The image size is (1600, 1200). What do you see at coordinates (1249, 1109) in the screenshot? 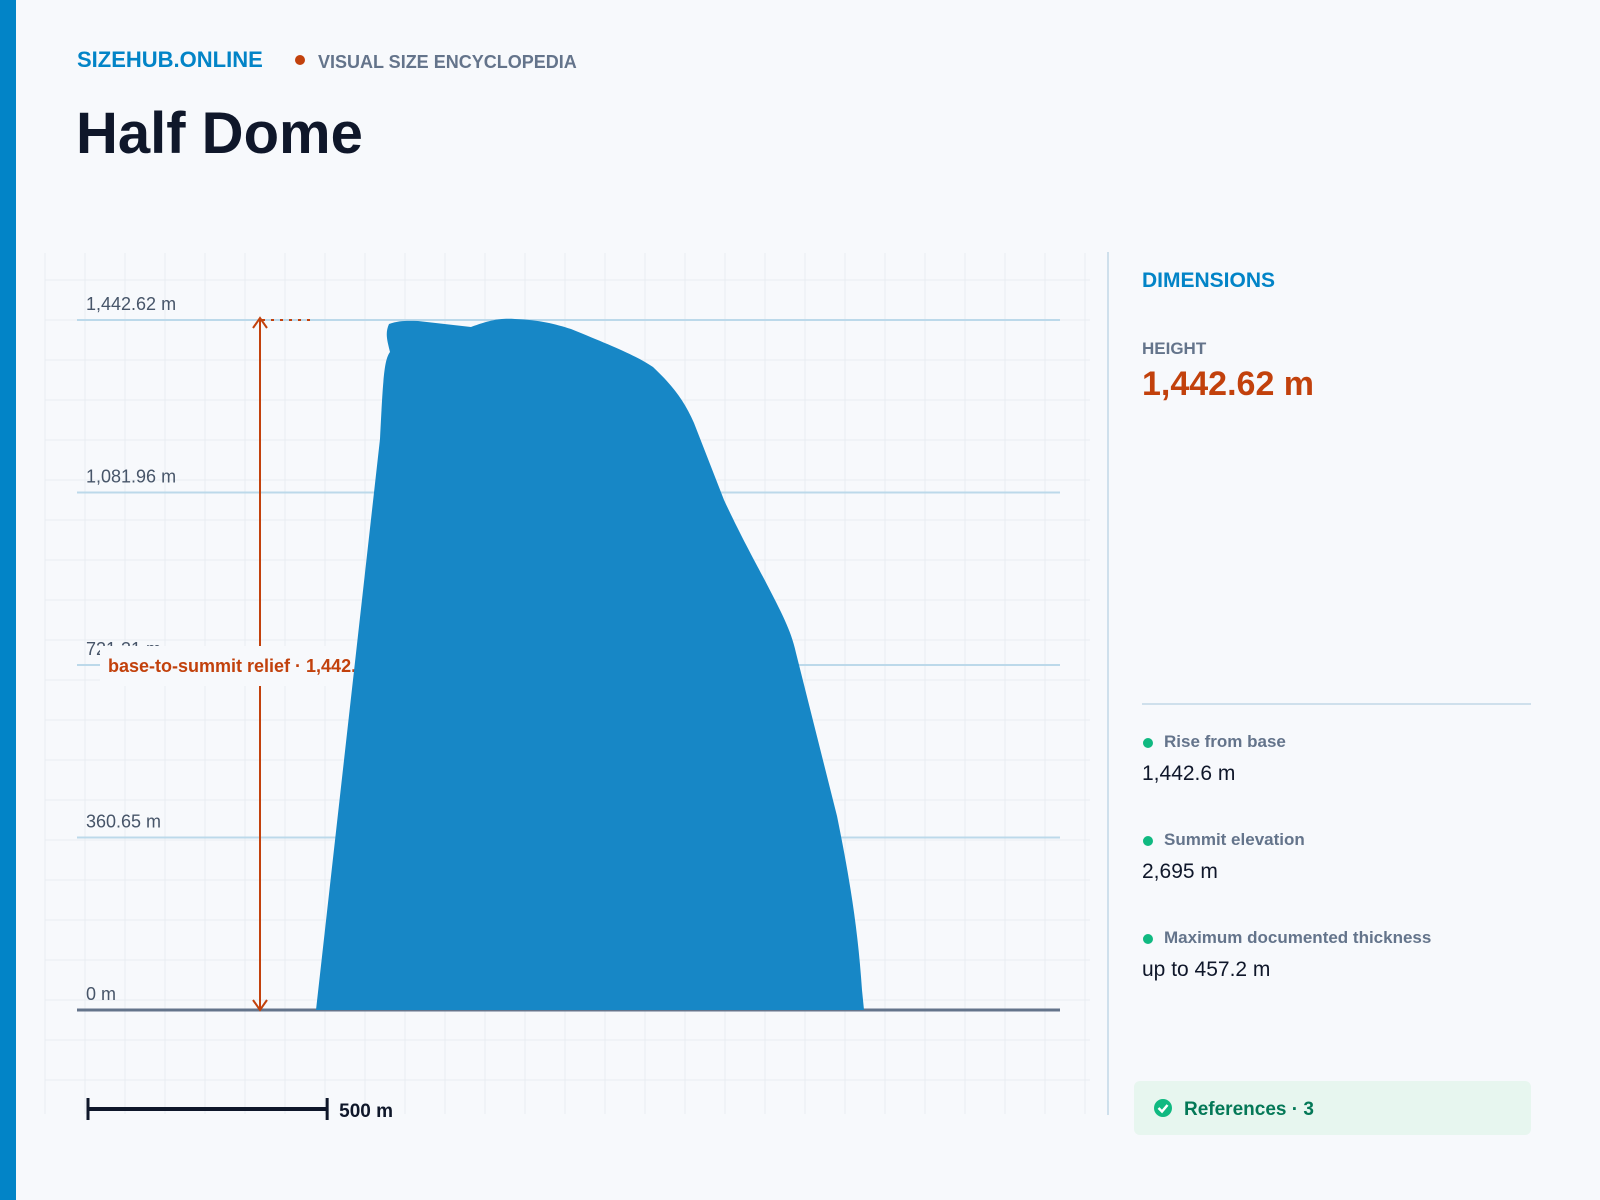
I see `references-link: References · 3` at bounding box center [1249, 1109].